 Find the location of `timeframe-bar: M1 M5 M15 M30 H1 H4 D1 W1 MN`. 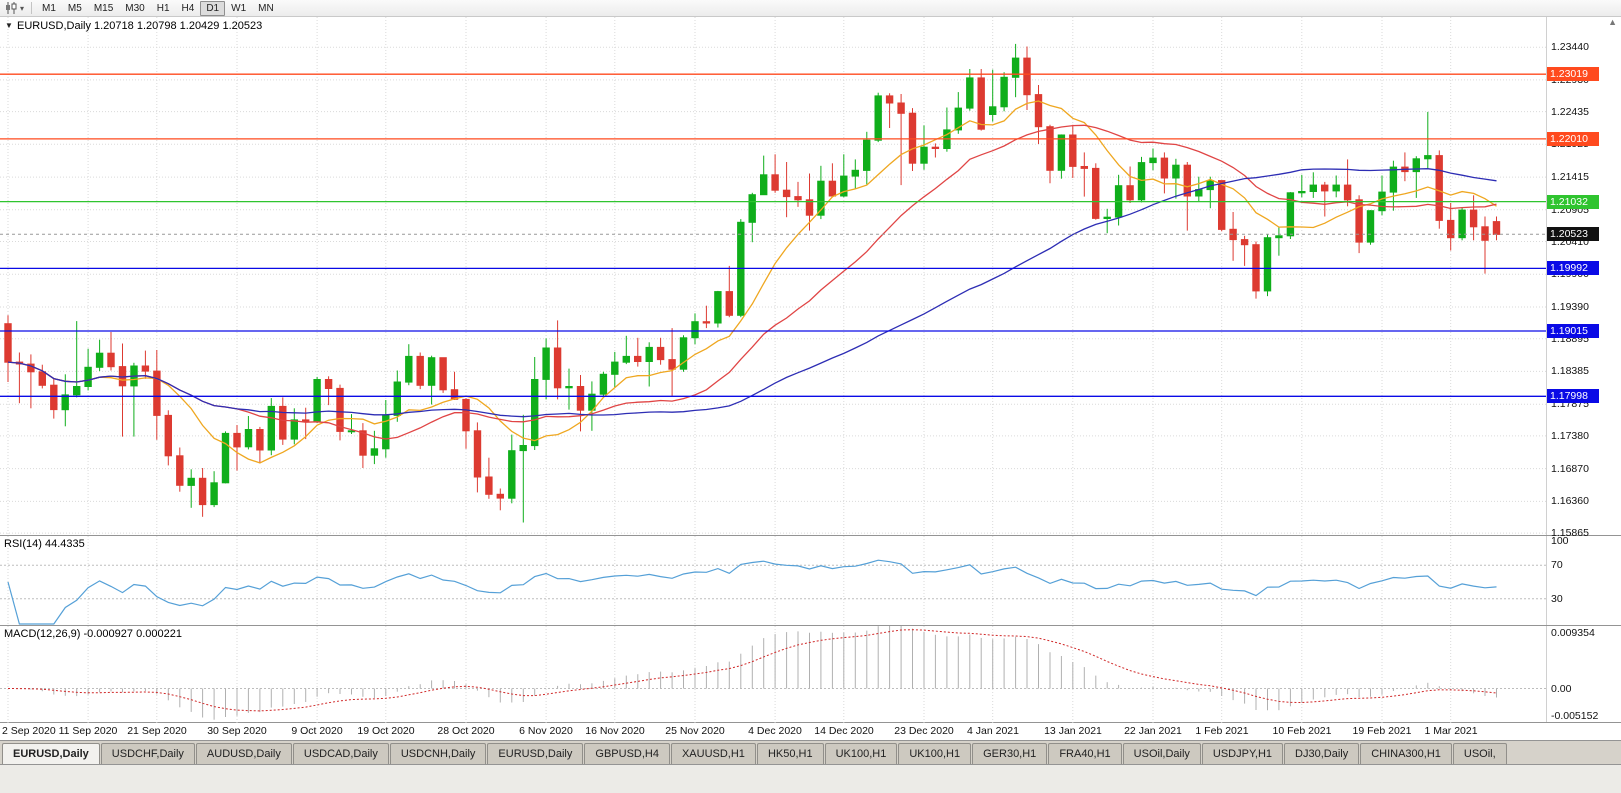

timeframe-bar: M1 M5 M15 M30 H1 H4 D1 W1 MN is located at coordinates (158, 8).